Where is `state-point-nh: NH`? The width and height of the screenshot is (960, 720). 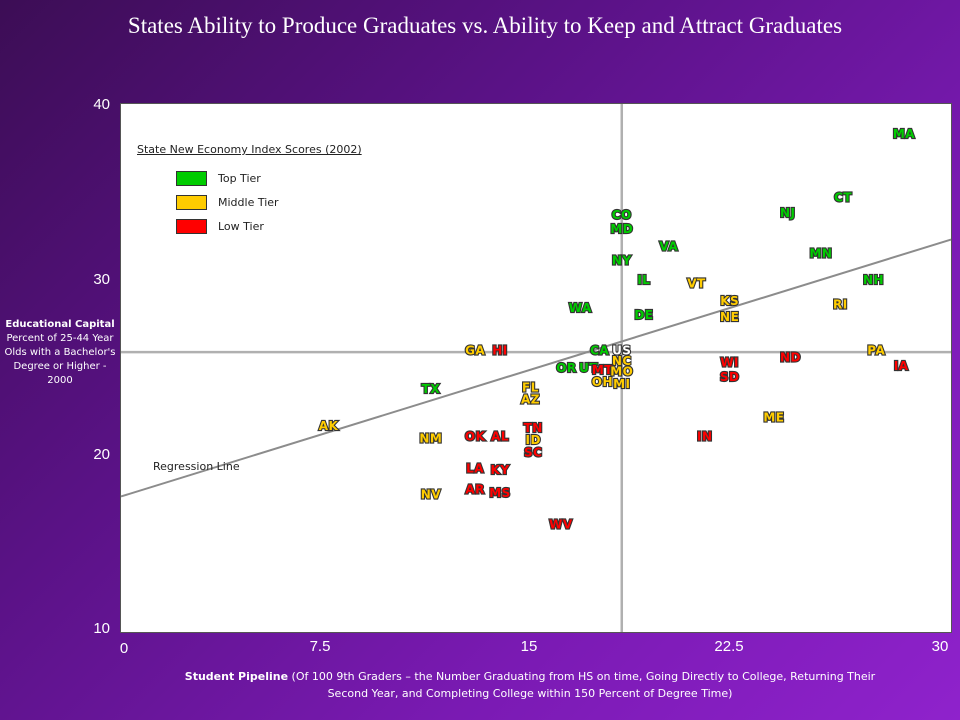
state-point-nh: NH is located at coordinates (873, 280).